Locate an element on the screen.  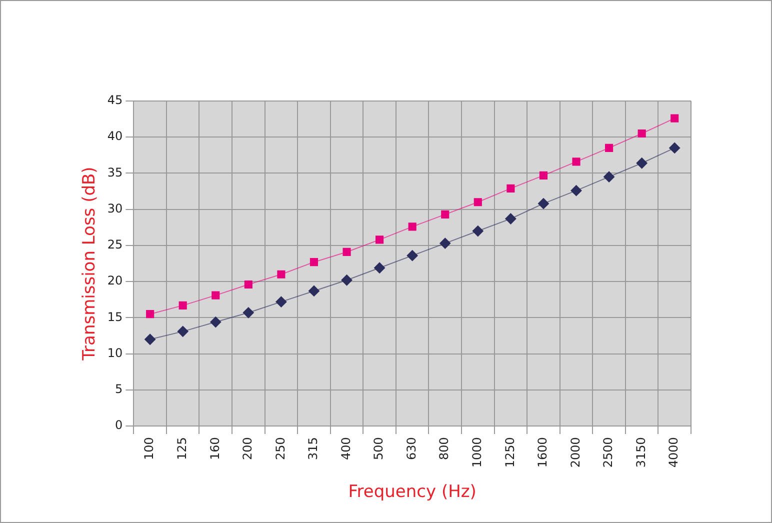
x-tick-label: 1000 is located at coordinates (477, 452).